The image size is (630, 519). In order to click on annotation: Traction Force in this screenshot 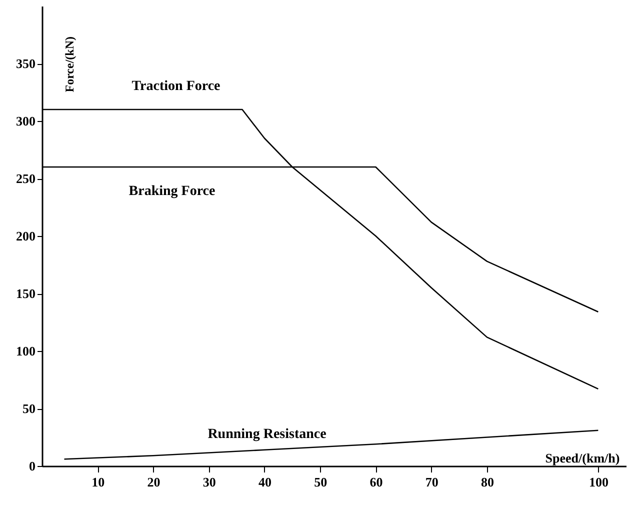, I will do `click(176, 86)`.